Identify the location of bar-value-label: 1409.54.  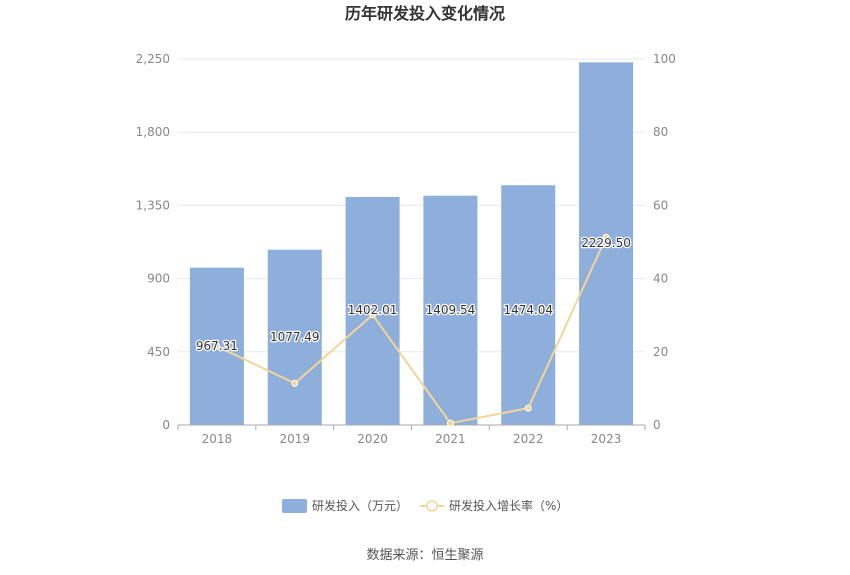
(451, 310).